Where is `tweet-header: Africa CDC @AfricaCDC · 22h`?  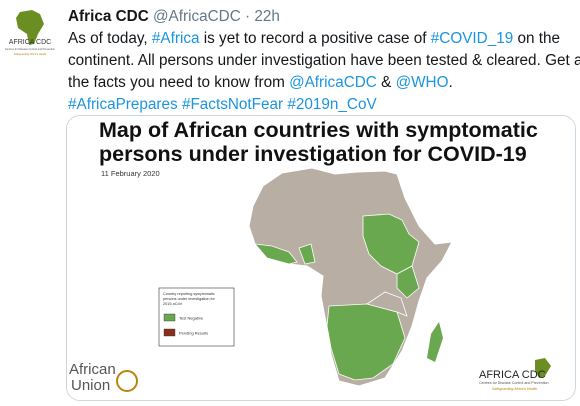 tweet-header: Africa CDC @AfricaCDC · 22h is located at coordinates (174, 17).